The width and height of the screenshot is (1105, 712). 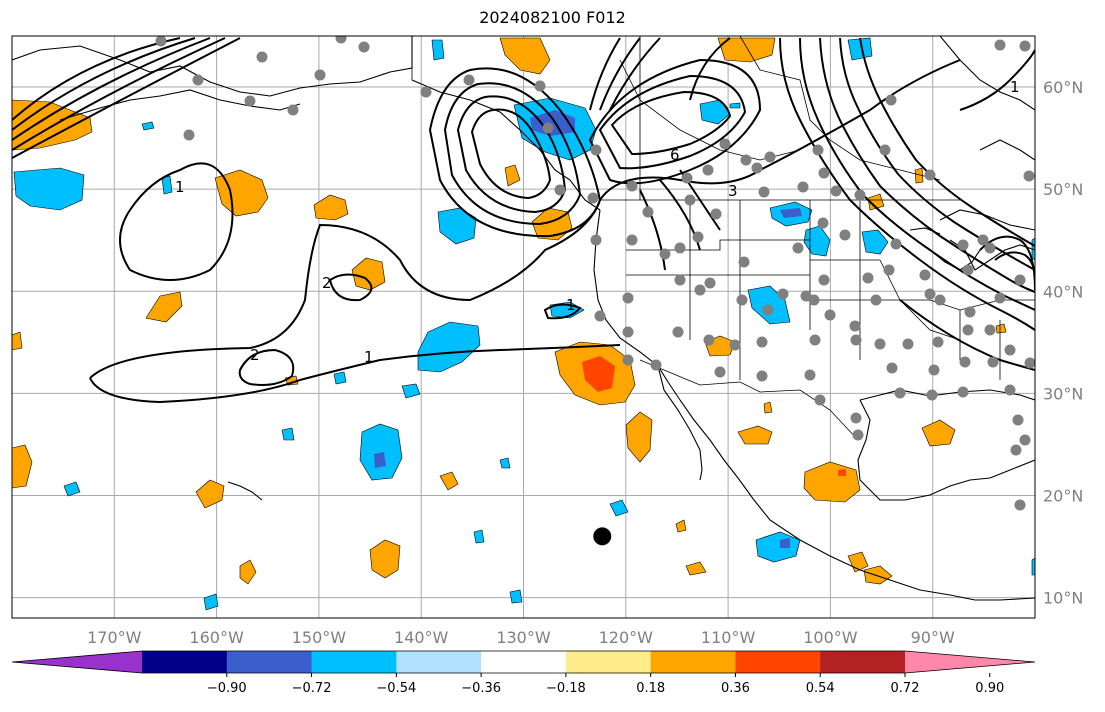 What do you see at coordinates (675, 155) in the screenshot?
I see `contour-label: 6` at bounding box center [675, 155].